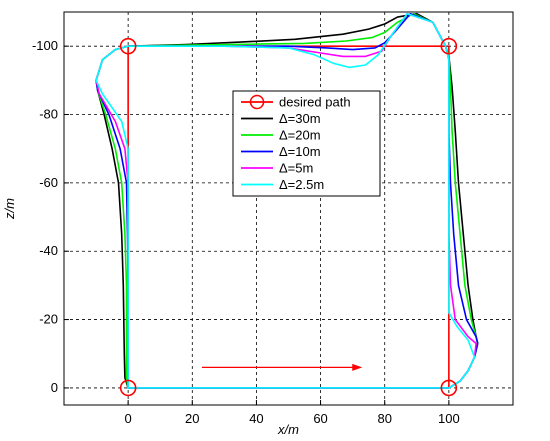  What do you see at coordinates (48, 250) in the screenshot?
I see `y-tick-label: -40` at bounding box center [48, 250].